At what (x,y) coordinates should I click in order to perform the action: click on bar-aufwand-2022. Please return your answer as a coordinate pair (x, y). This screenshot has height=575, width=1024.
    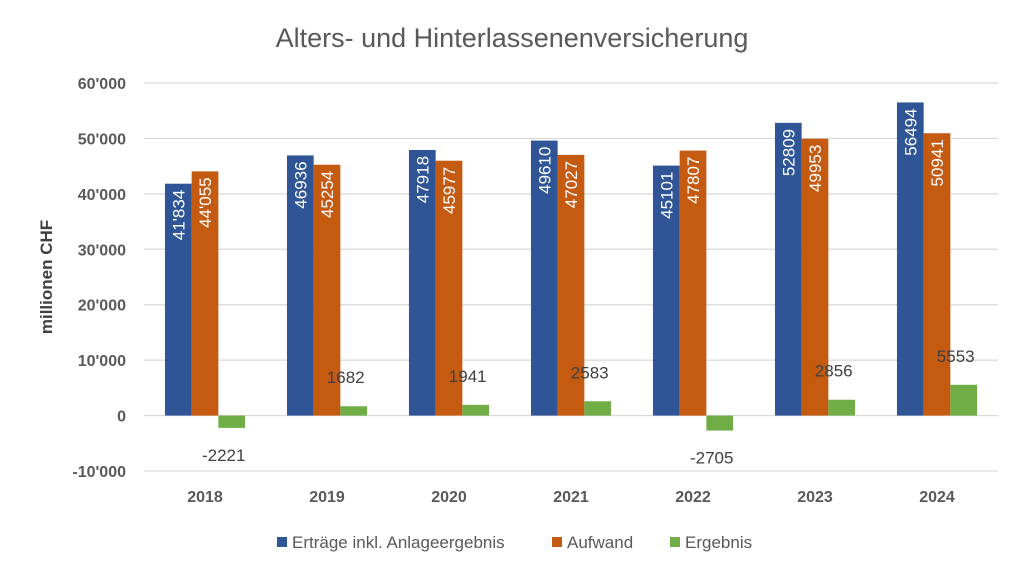
    Looking at the image, I should click on (693, 283).